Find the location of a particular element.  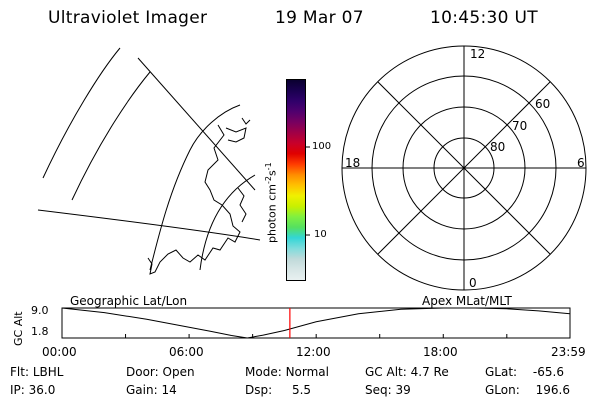

map-coastline is located at coordinates (199, 196).